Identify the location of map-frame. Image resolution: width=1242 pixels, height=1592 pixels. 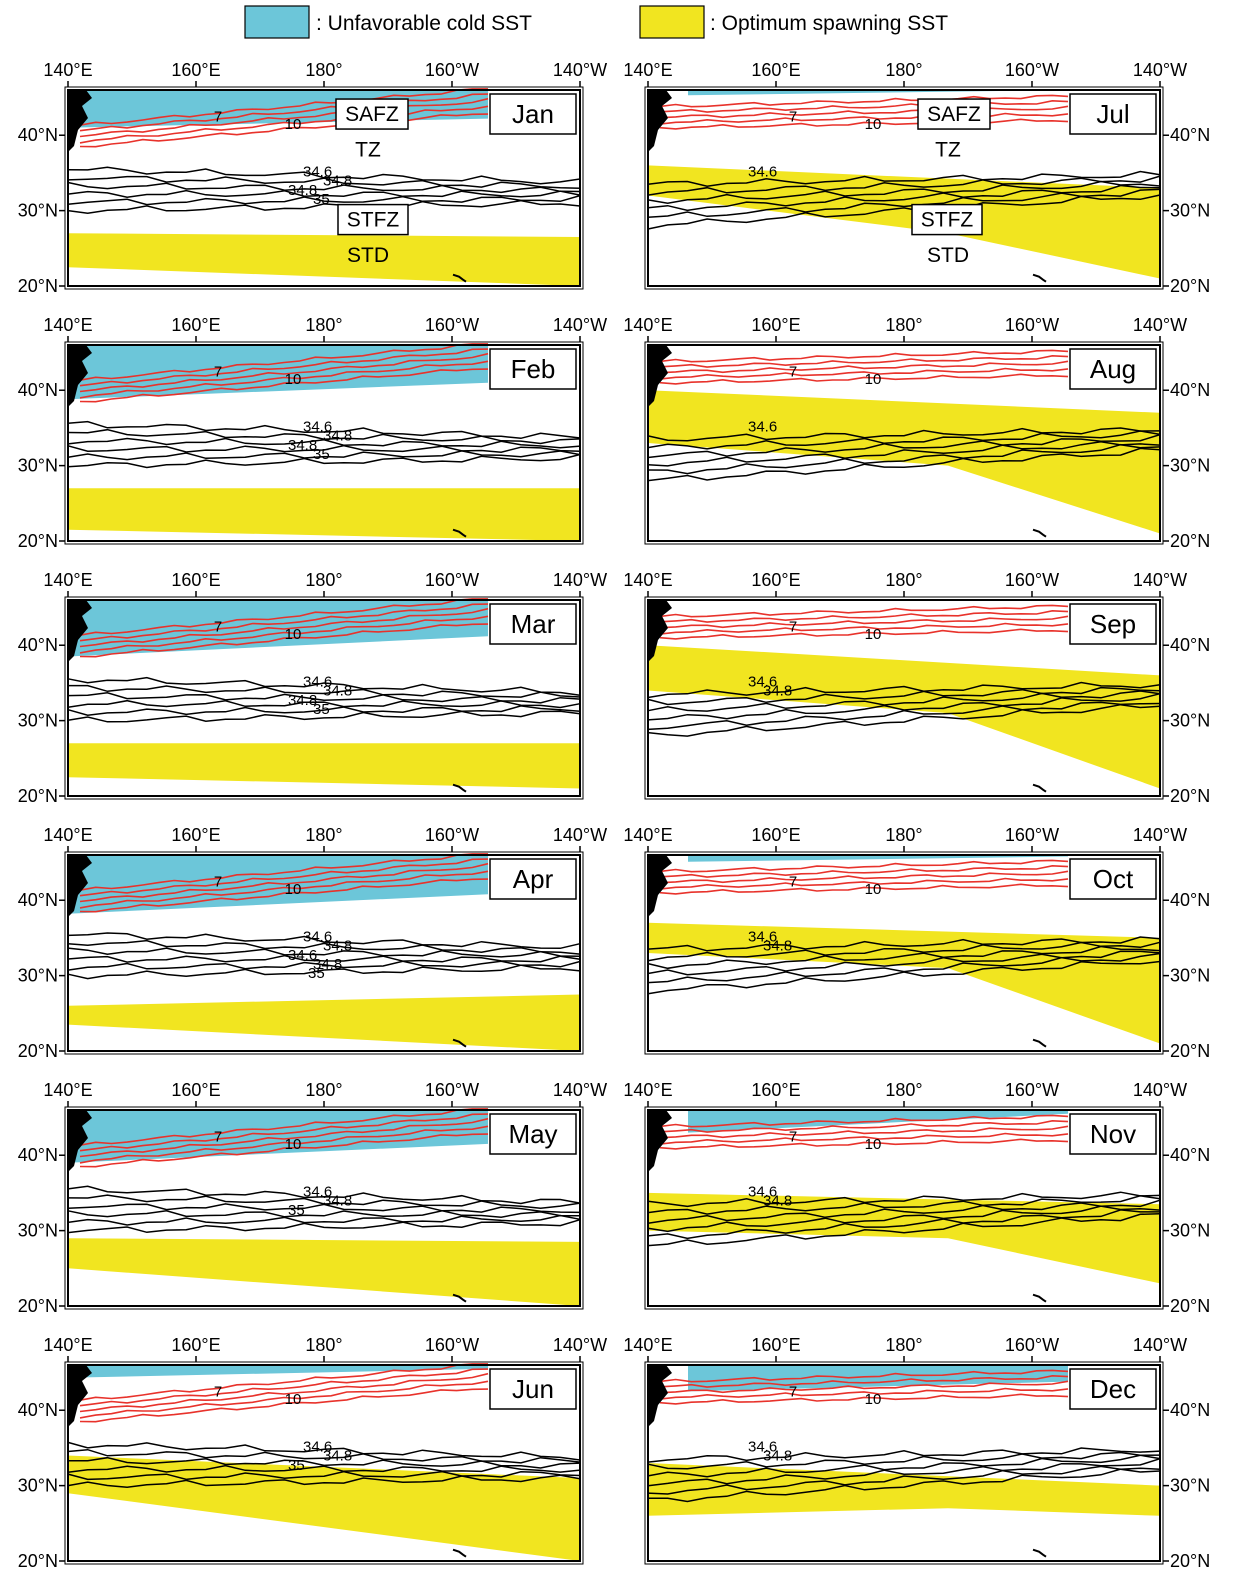
(324, 188).